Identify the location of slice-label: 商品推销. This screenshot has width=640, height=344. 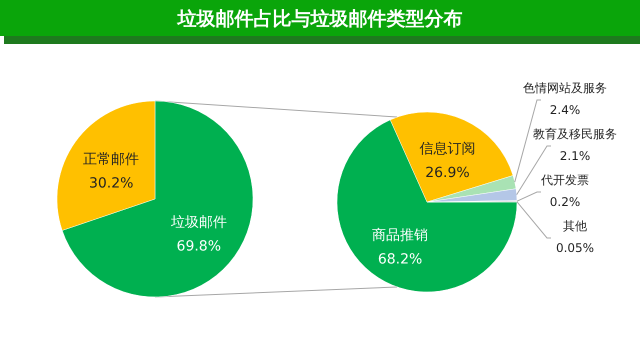
(400, 236).